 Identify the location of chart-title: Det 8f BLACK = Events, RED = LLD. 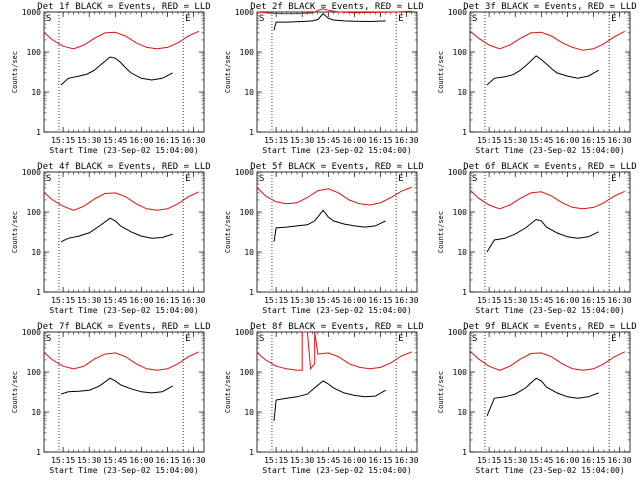
(336, 327).